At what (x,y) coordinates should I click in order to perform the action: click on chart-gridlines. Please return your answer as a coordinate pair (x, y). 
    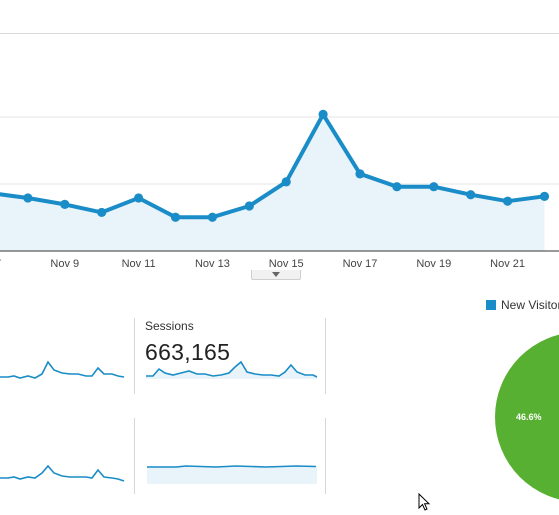
    Looking at the image, I should click on (279, 150).